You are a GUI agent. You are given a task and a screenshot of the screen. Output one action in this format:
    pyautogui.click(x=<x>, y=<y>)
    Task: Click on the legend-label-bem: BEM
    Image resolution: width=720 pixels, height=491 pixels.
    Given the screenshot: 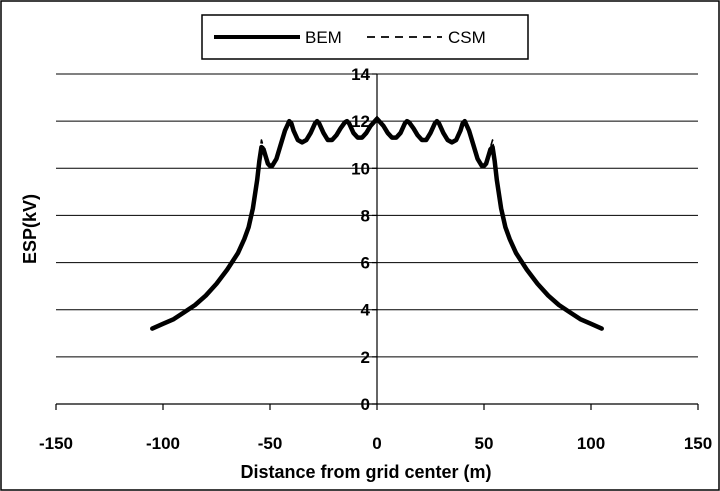 What is the action you would take?
    pyautogui.click(x=323, y=37)
    